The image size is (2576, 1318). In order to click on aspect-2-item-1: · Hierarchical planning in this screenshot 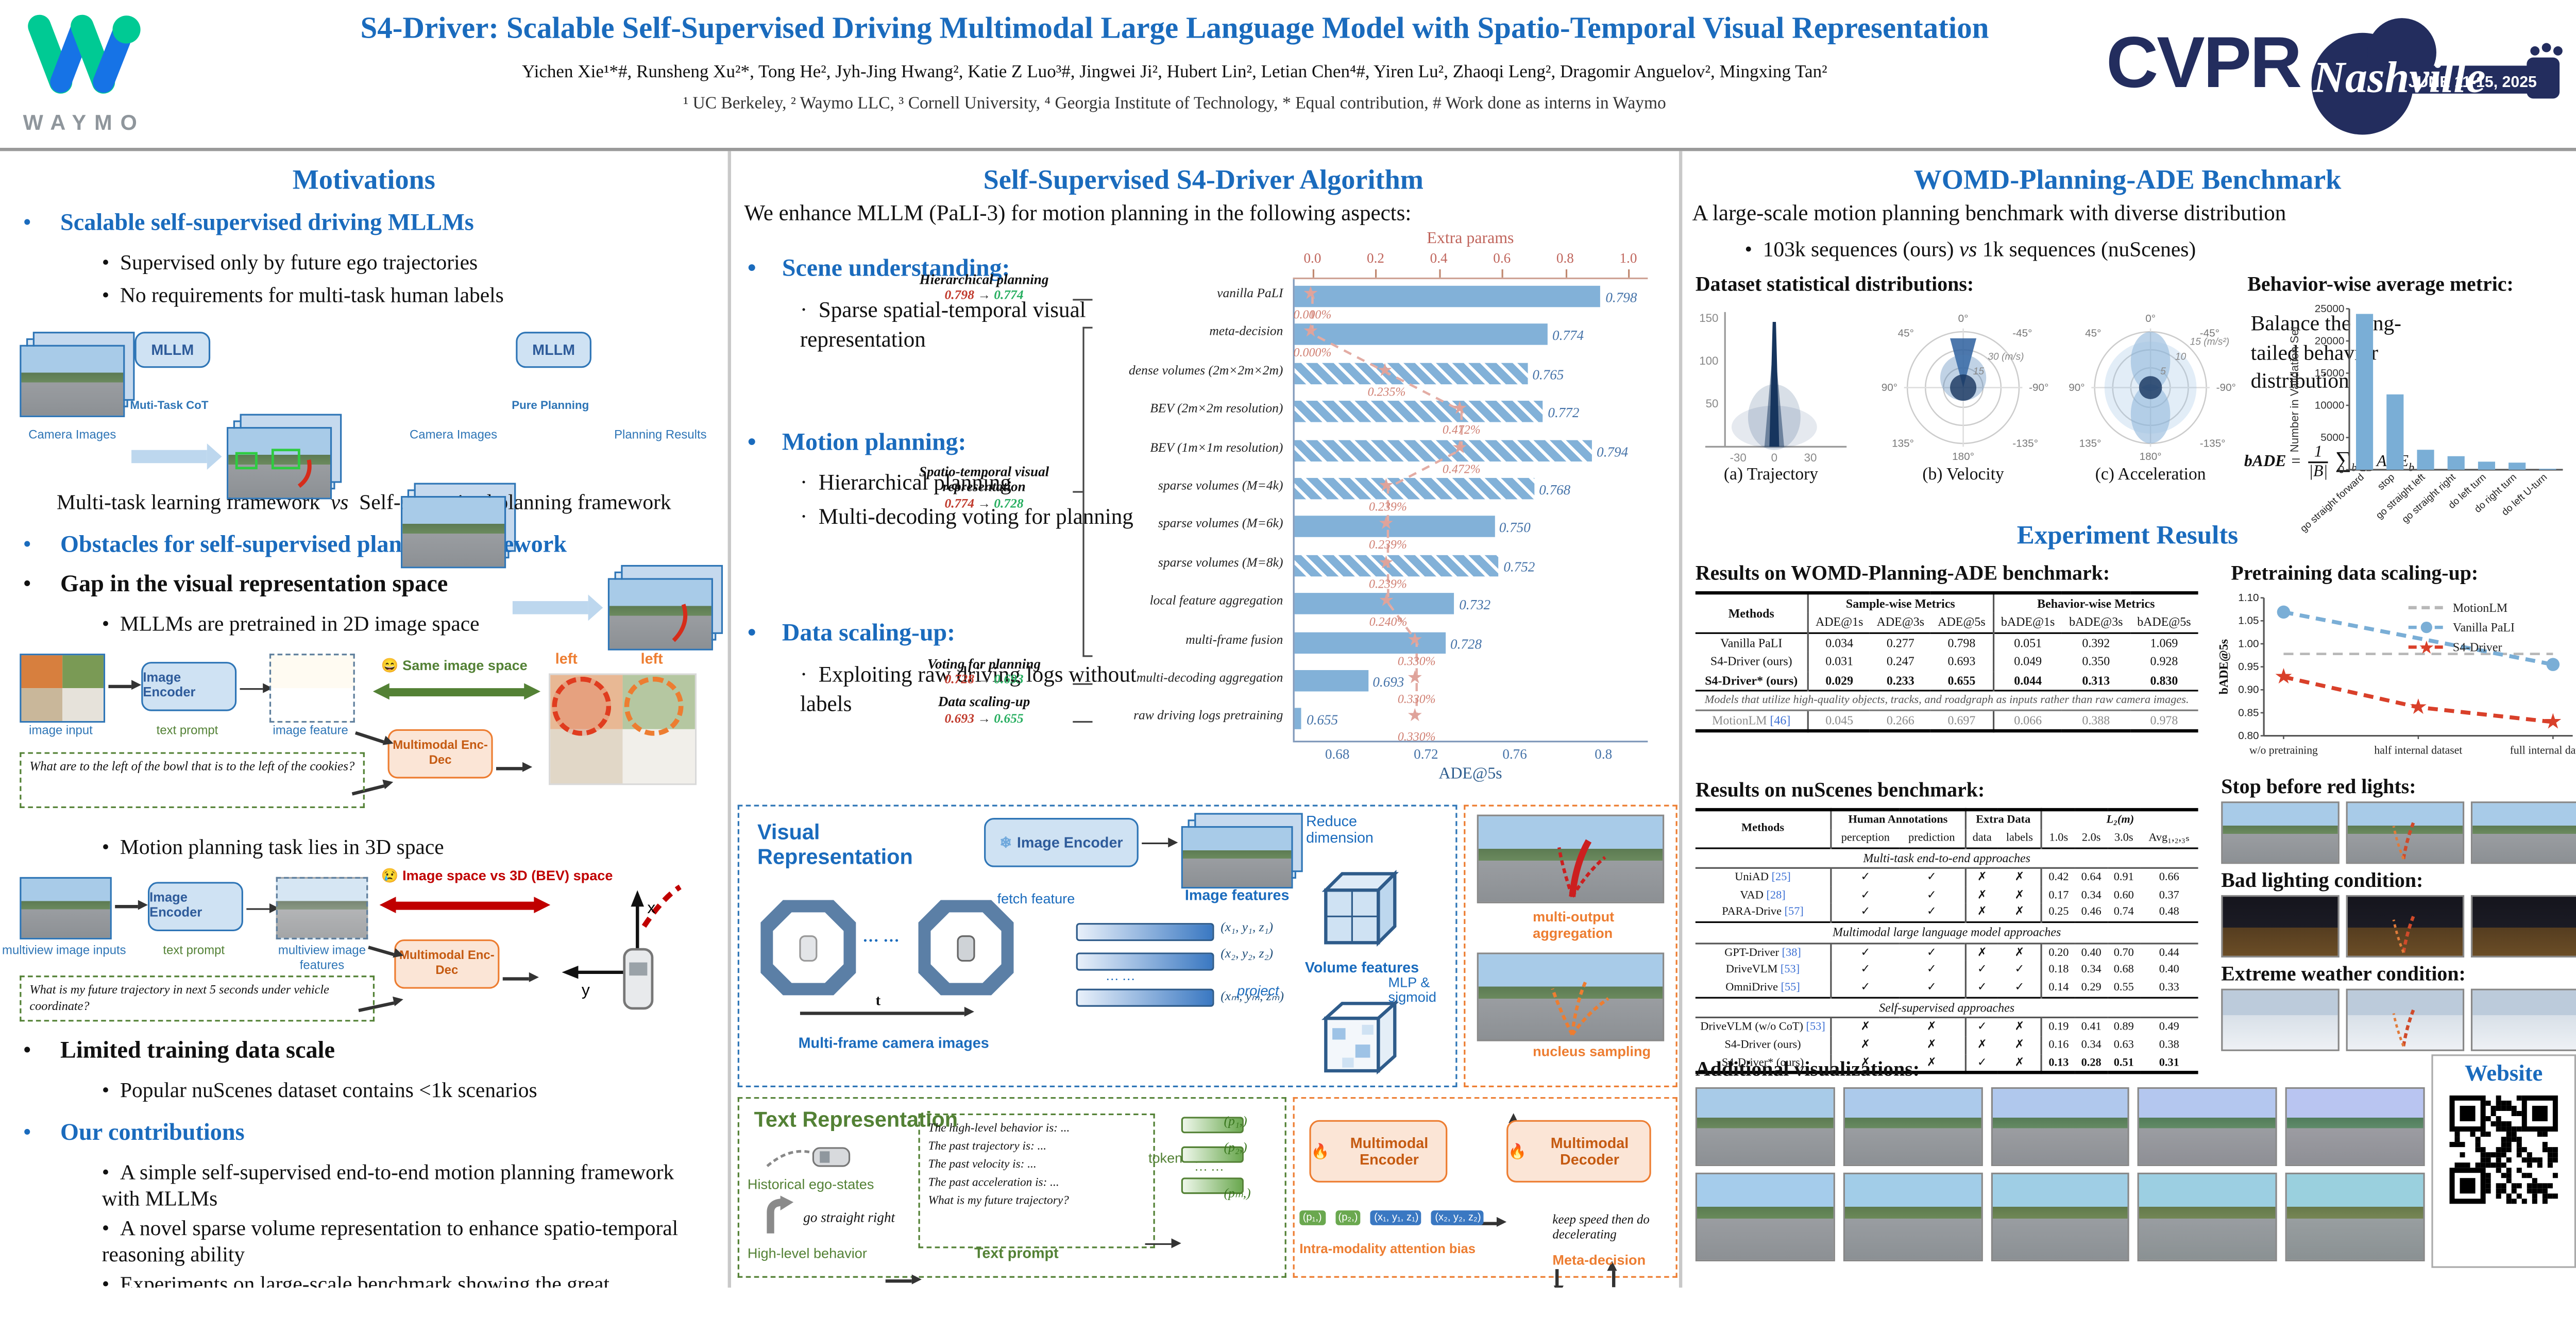, I will do `click(905, 481)`.